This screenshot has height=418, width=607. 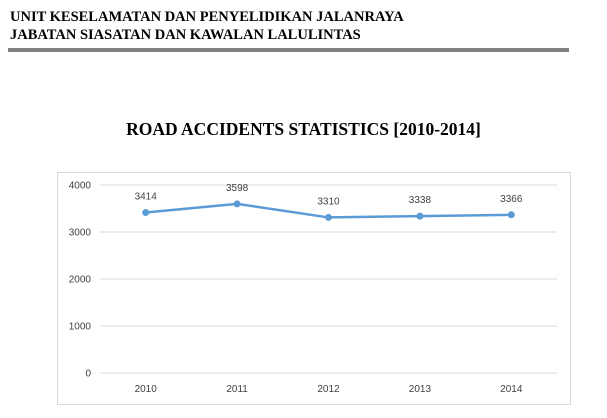 I want to click on y-tick-label: 4000, so click(x=80, y=186).